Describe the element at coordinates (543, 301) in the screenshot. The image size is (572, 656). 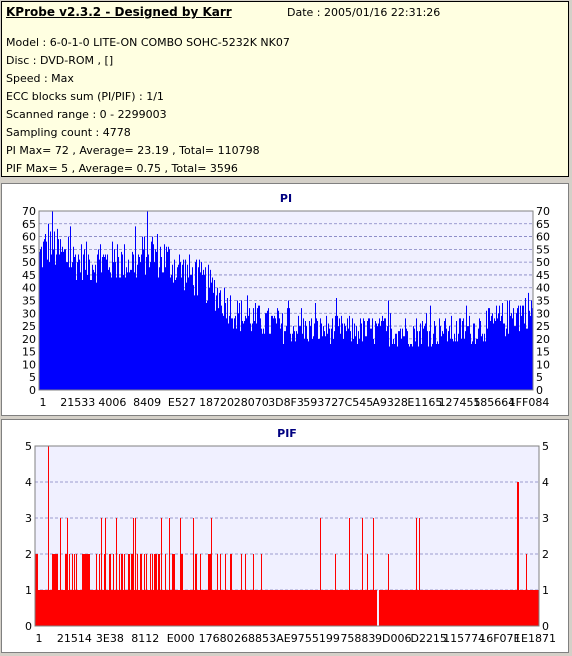
I see `y-tick-label-right: 35` at that location.